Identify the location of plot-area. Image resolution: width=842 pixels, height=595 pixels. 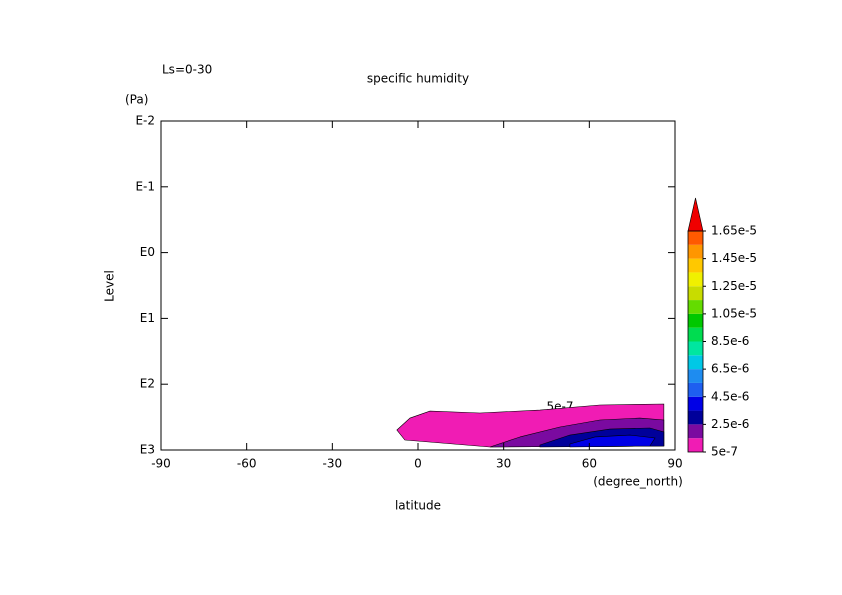
(530, 425).